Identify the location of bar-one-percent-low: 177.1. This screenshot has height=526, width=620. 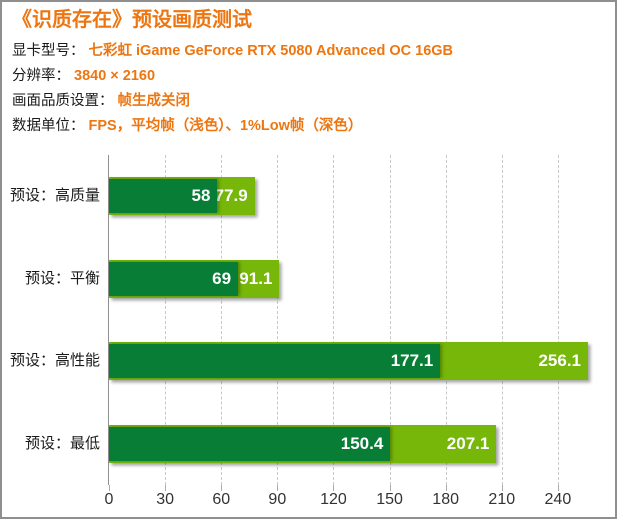
(275, 361).